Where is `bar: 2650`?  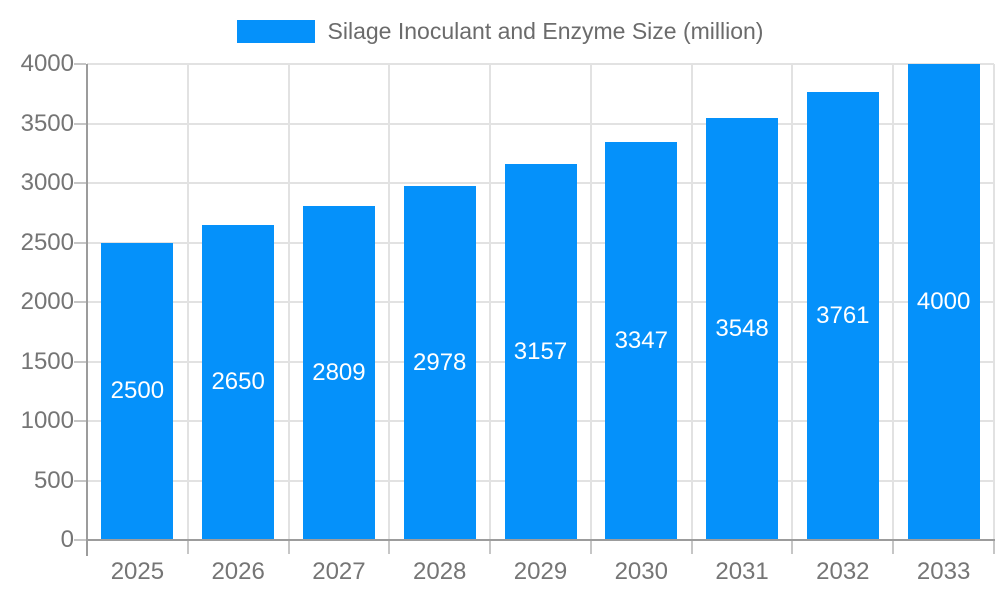 bar: 2650 is located at coordinates (238, 382).